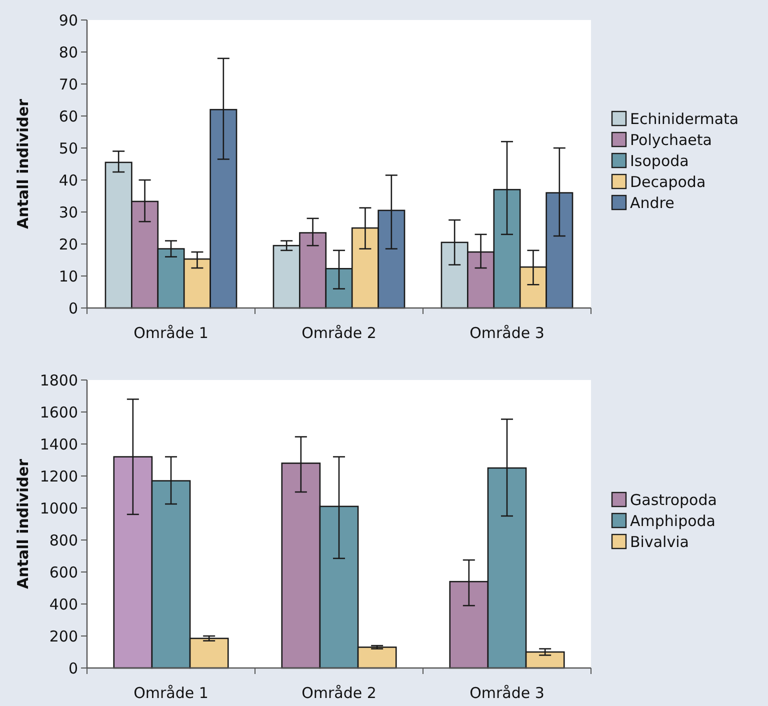 Image resolution: width=768 pixels, height=706 pixels. I want to click on y-tick-label: 1800, so click(59, 380).